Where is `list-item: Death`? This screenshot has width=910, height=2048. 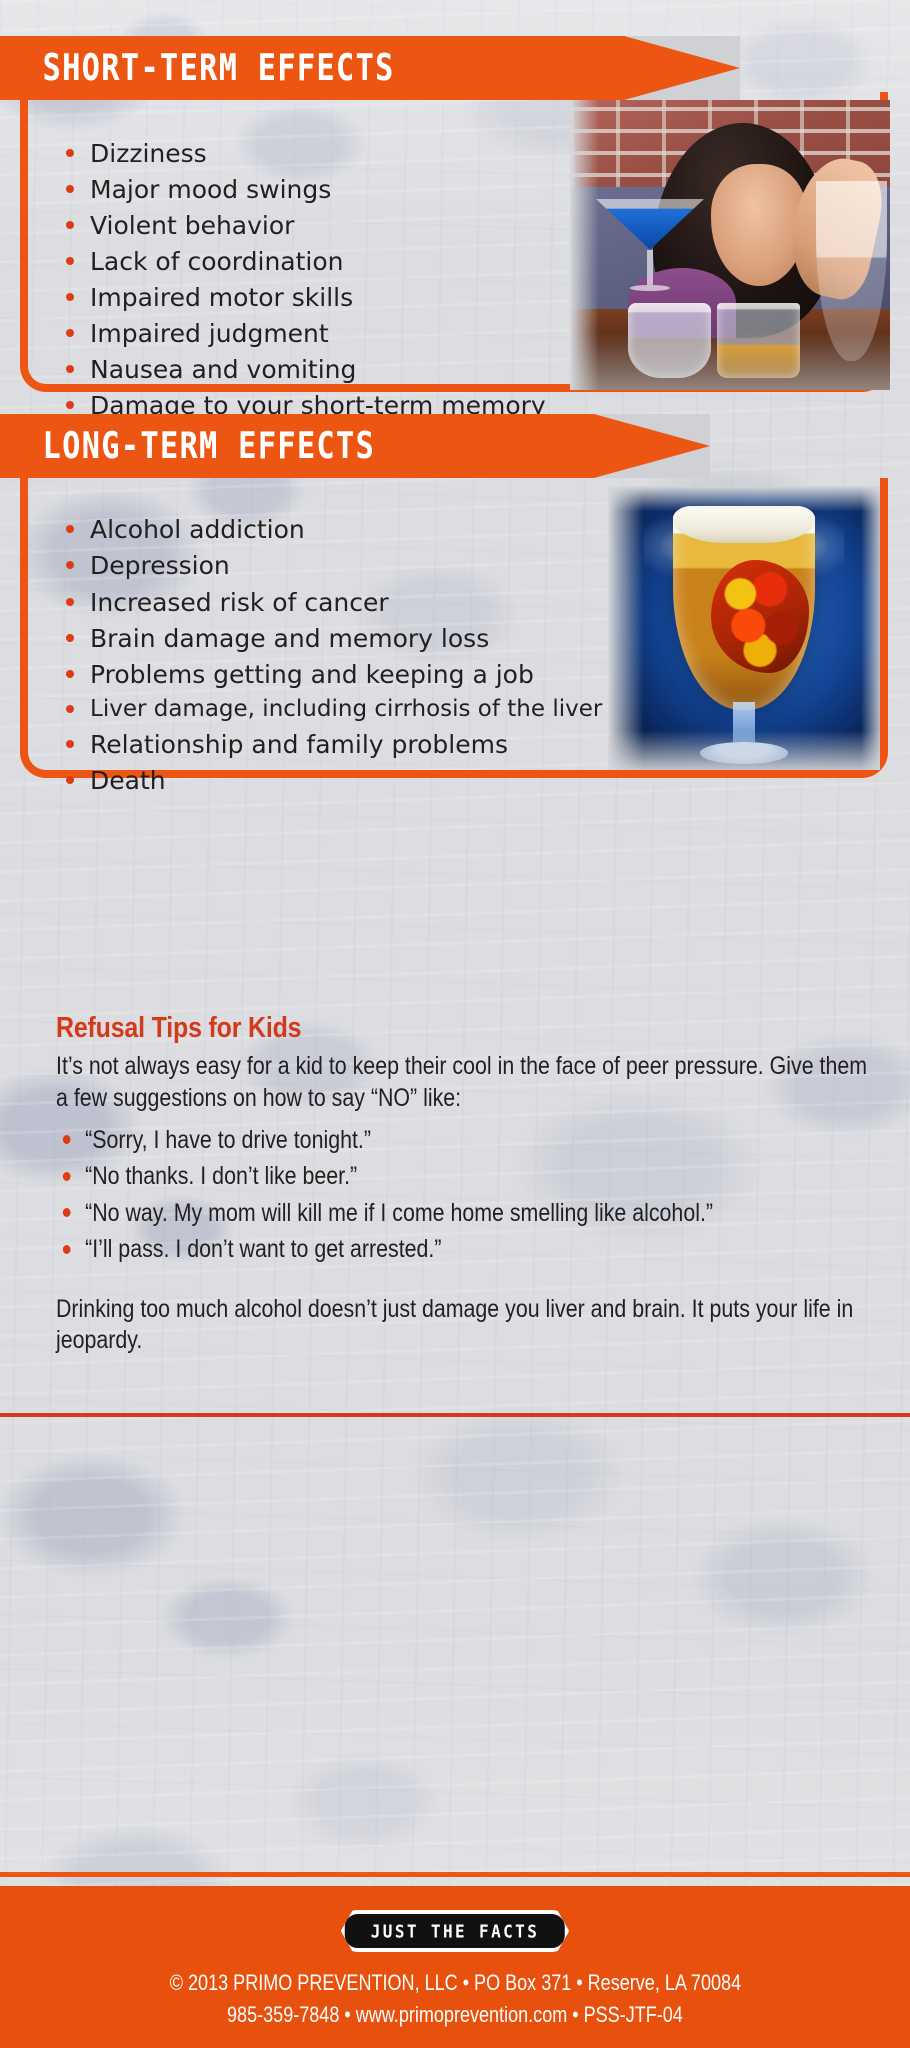 list-item: Death is located at coordinates (356, 781).